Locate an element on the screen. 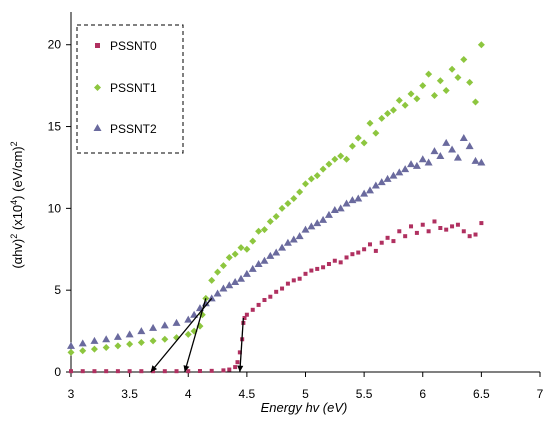 Image resolution: width=550 pixels, height=421 pixels. legend-marker-square is located at coordinates (97, 45).